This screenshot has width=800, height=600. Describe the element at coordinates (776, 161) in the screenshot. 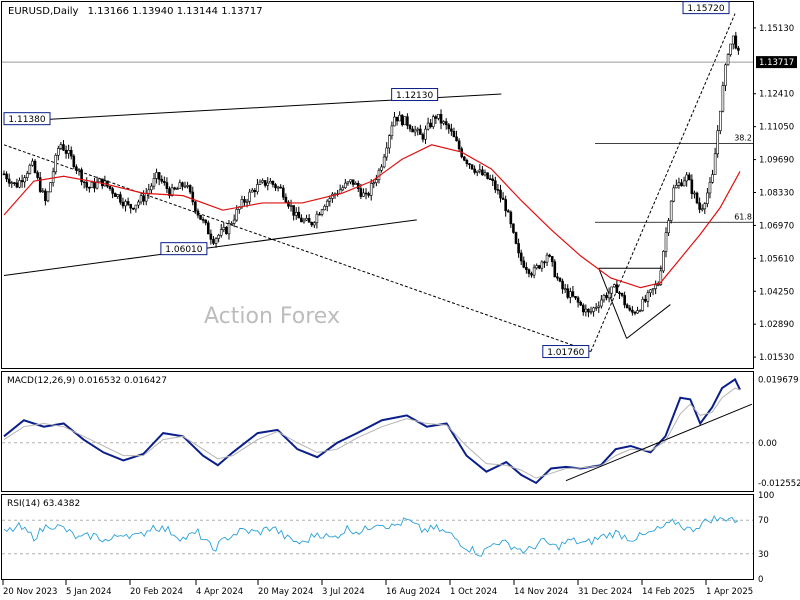

I see `price-tick-label: 1.09690` at that location.